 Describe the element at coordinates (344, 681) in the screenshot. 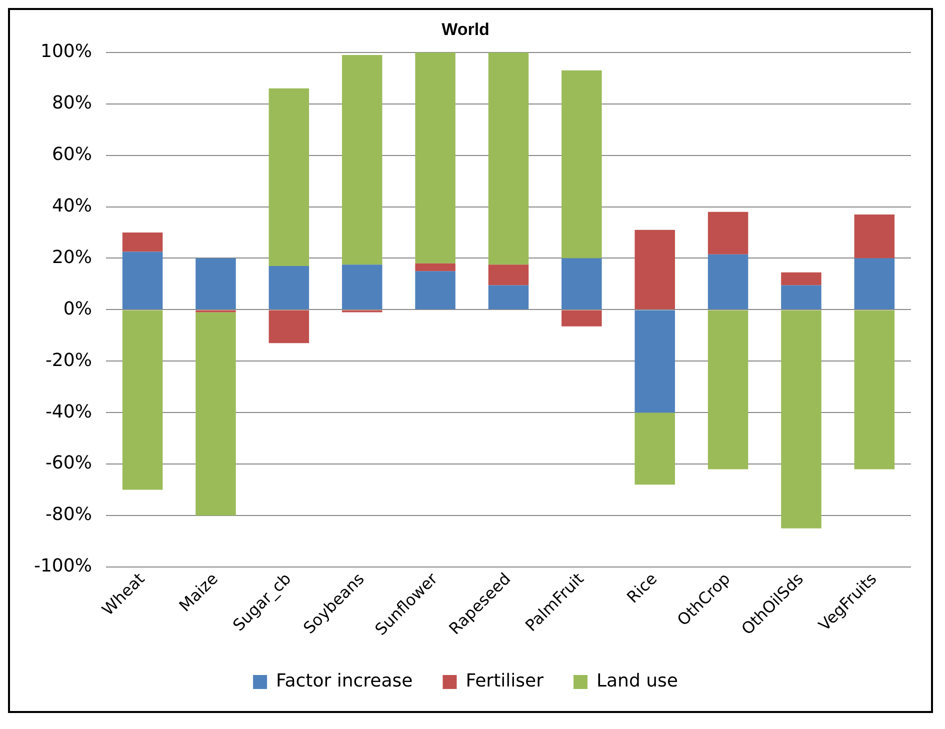

I see `legend-label: Factor increase` at that location.